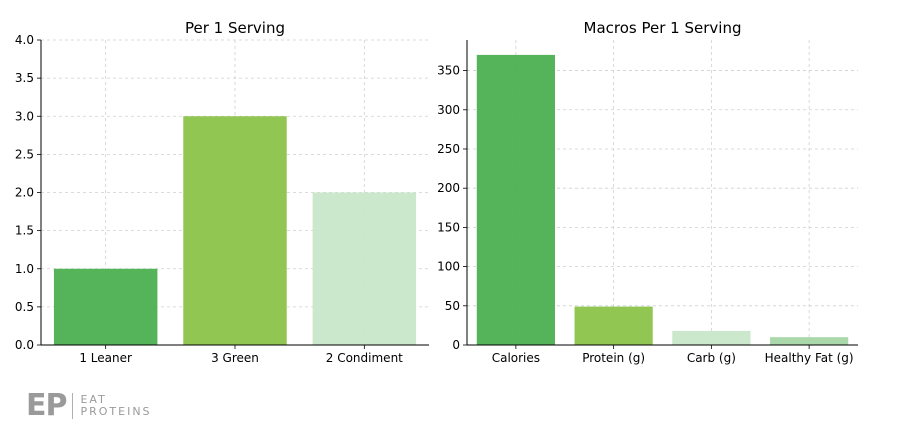  I want to click on y-tick-label: 0.0, so click(24, 345).